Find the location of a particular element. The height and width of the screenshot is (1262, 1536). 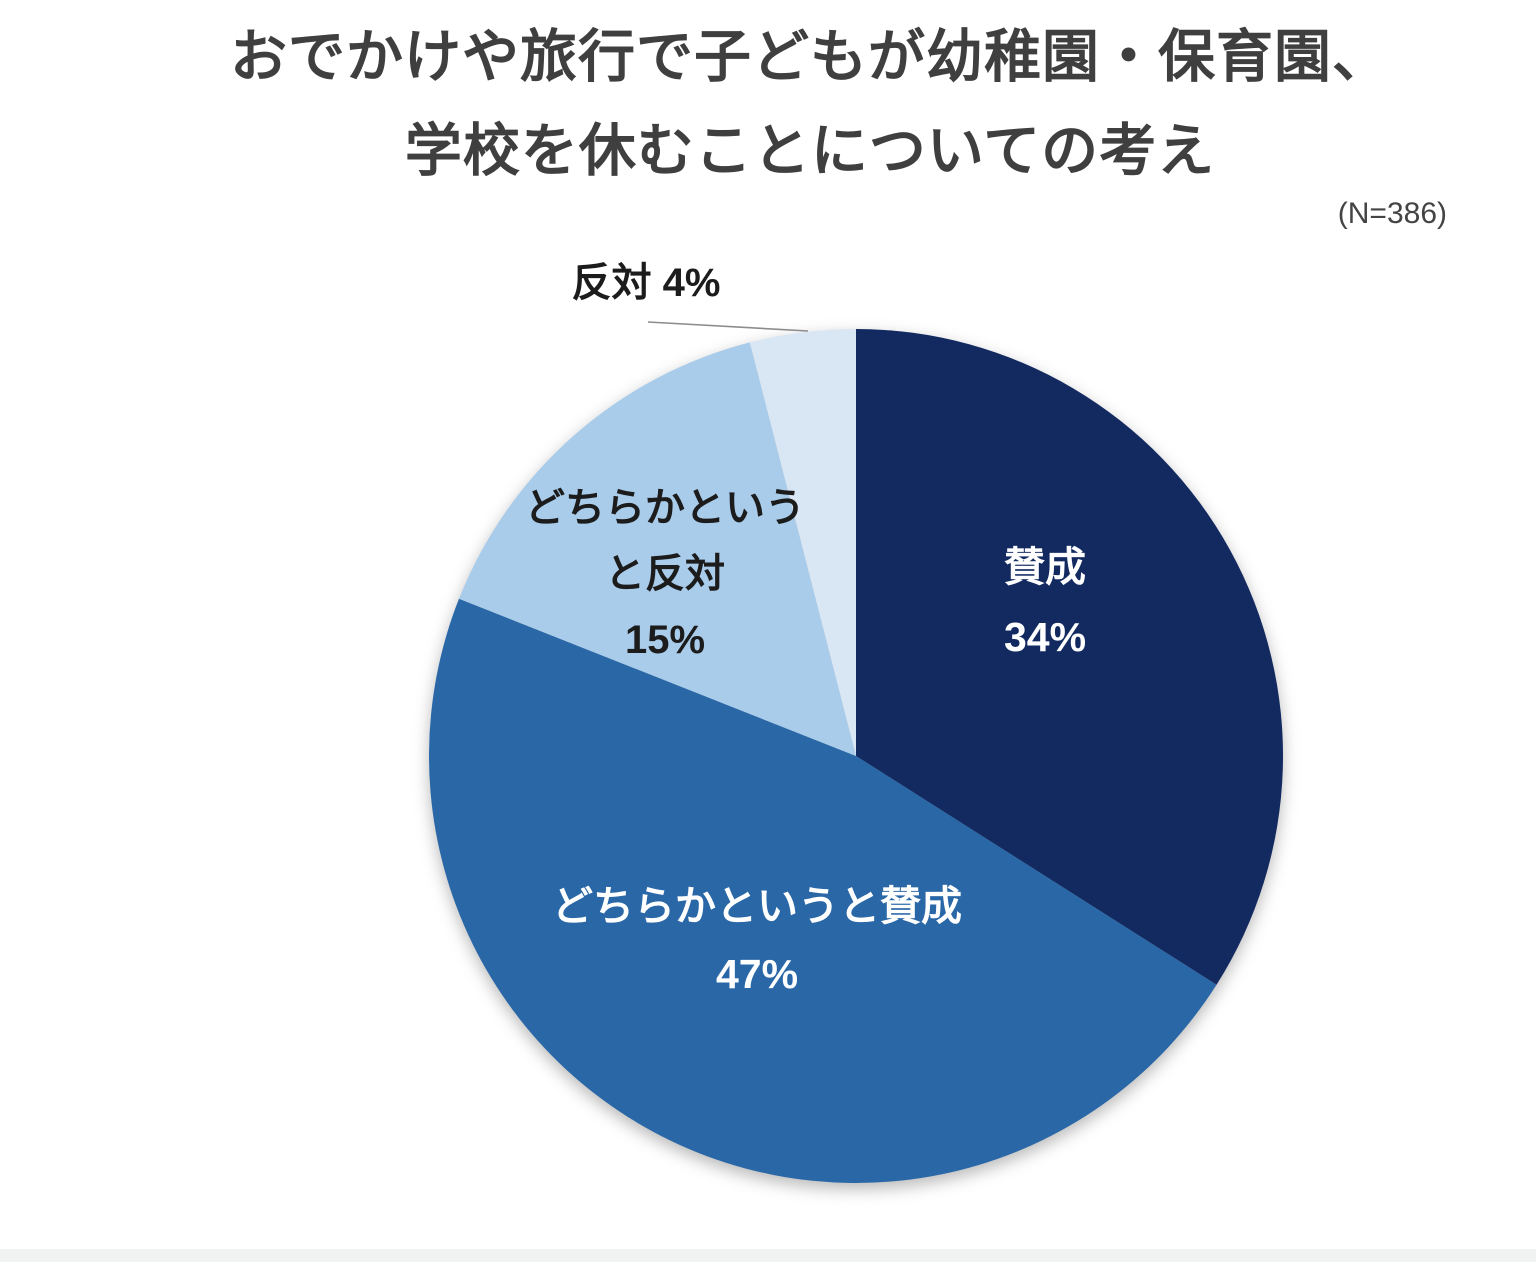

bottom-strip is located at coordinates (768, 1255).